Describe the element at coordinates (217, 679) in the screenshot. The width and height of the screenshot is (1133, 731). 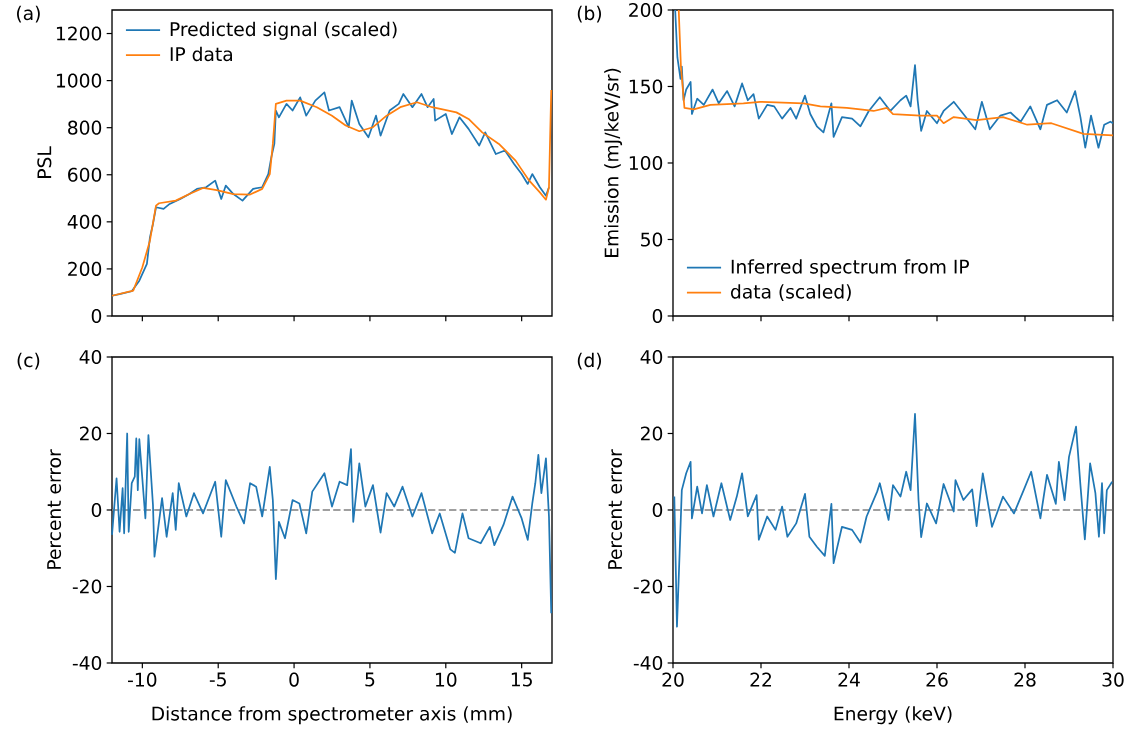
I see `x-tick-label: -5` at that location.